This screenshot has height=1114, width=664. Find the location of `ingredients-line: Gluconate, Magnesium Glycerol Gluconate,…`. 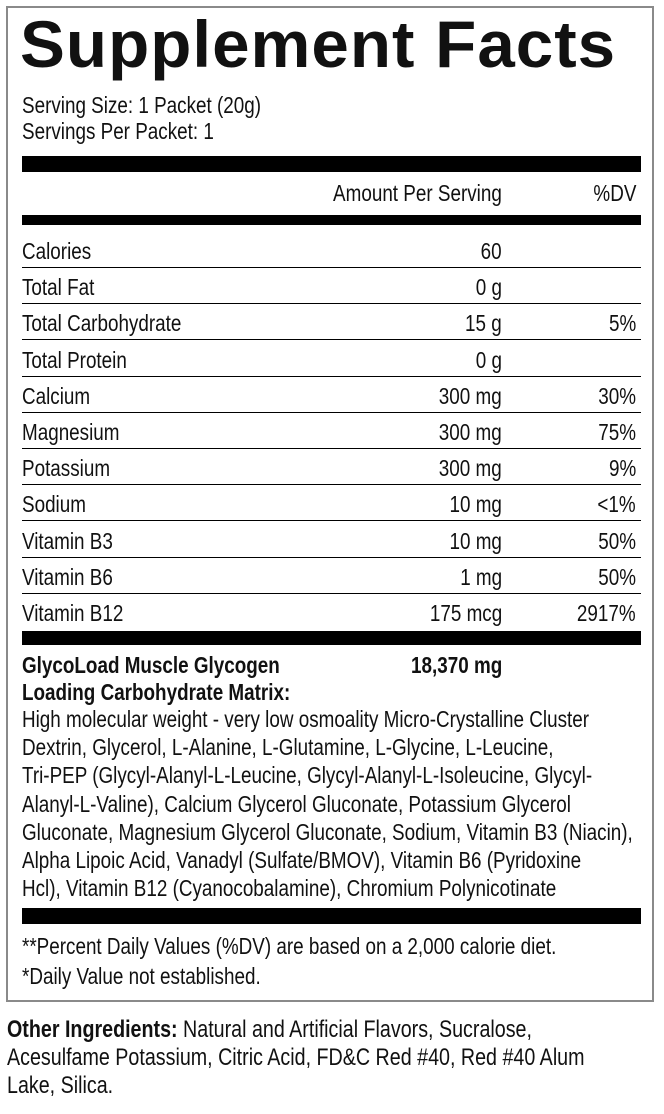

ingredients-line: Gluconate, Magnesium Glycerol Gluconate,… is located at coordinates (327, 831).